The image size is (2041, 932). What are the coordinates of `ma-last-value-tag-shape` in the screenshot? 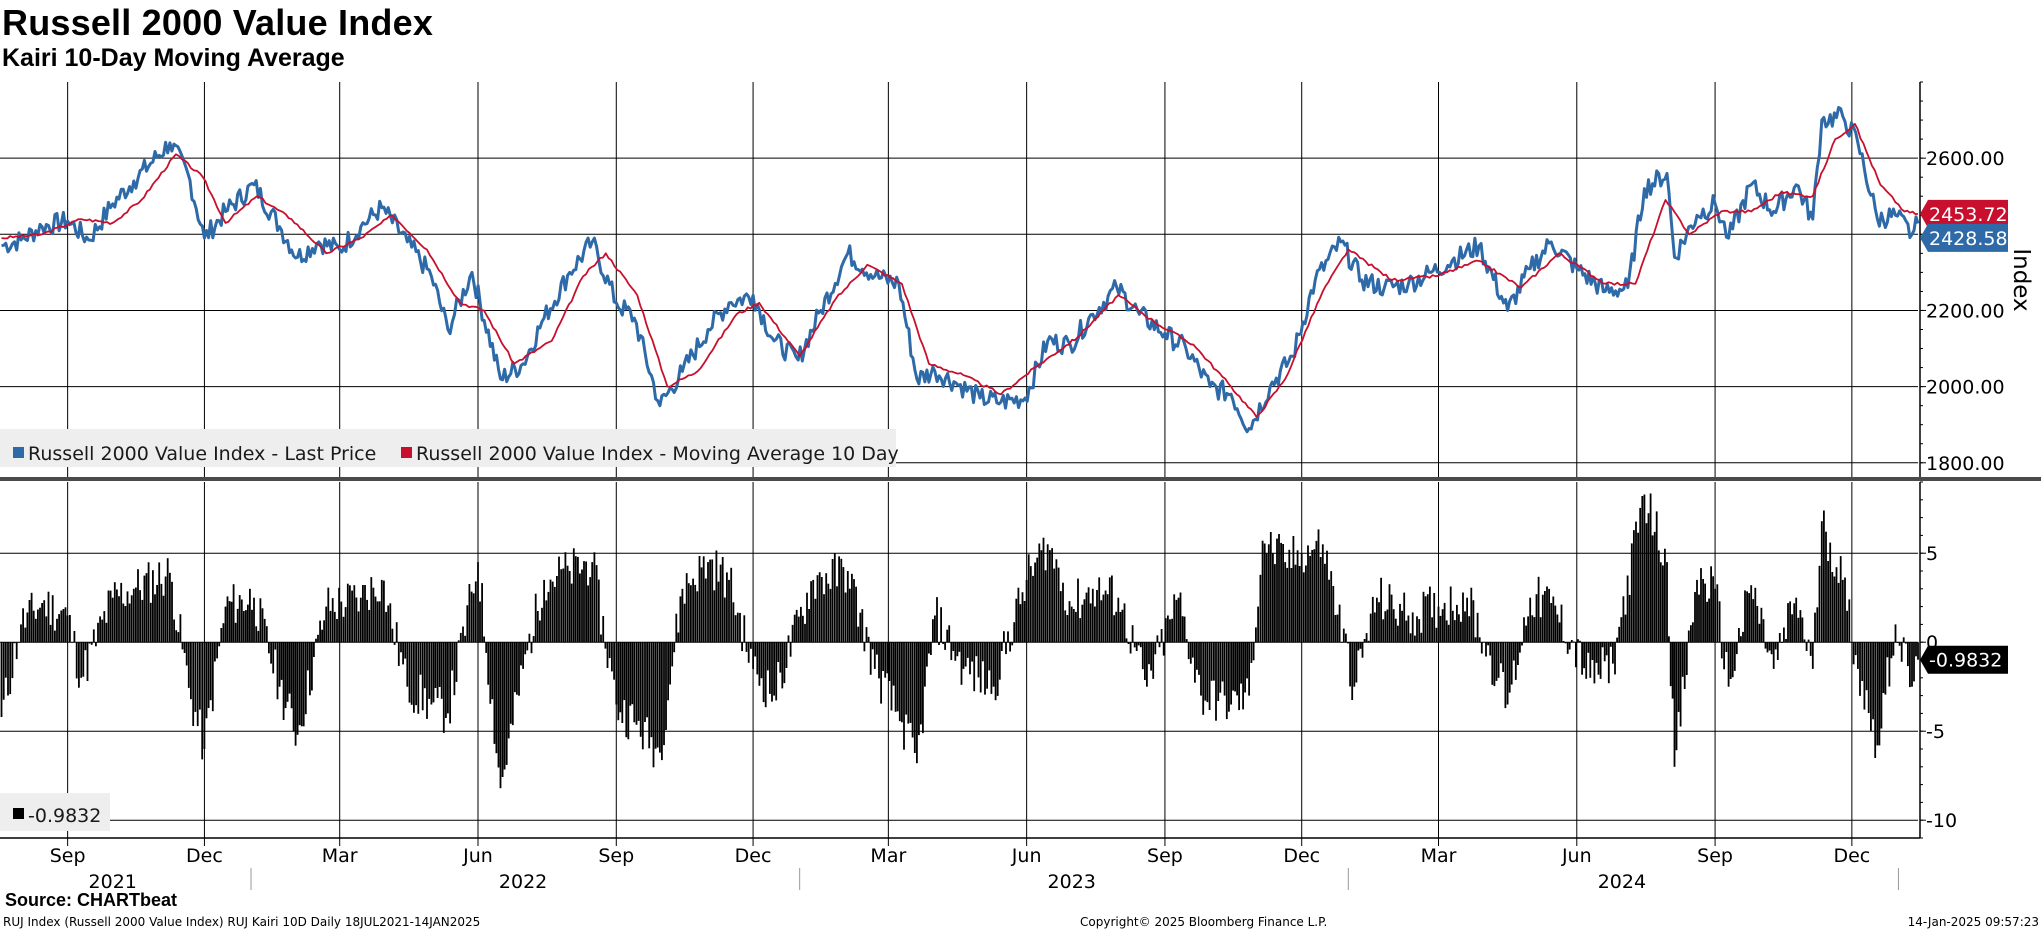 It's located at (1964, 213).